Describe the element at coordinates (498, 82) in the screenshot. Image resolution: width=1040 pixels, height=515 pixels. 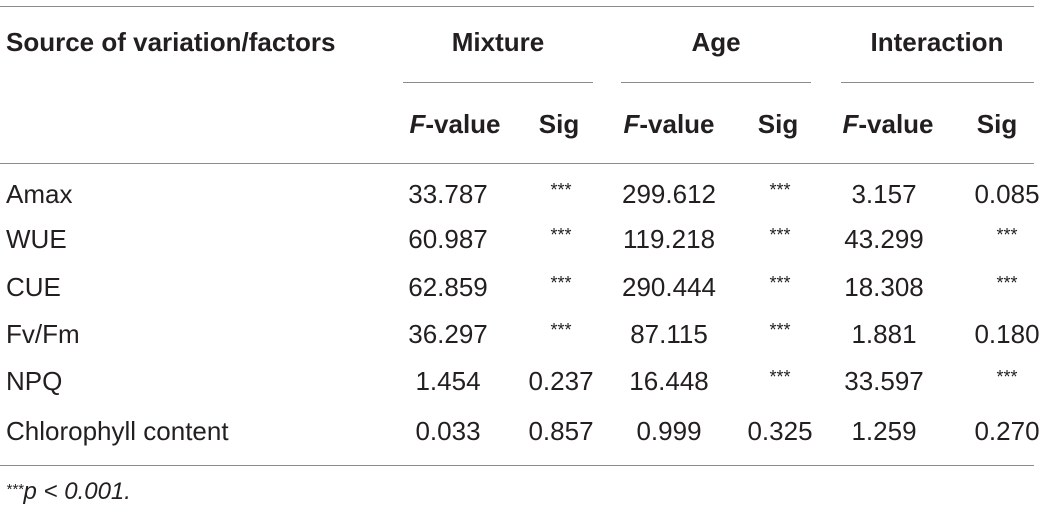
I see `group-rule-mixture` at that location.